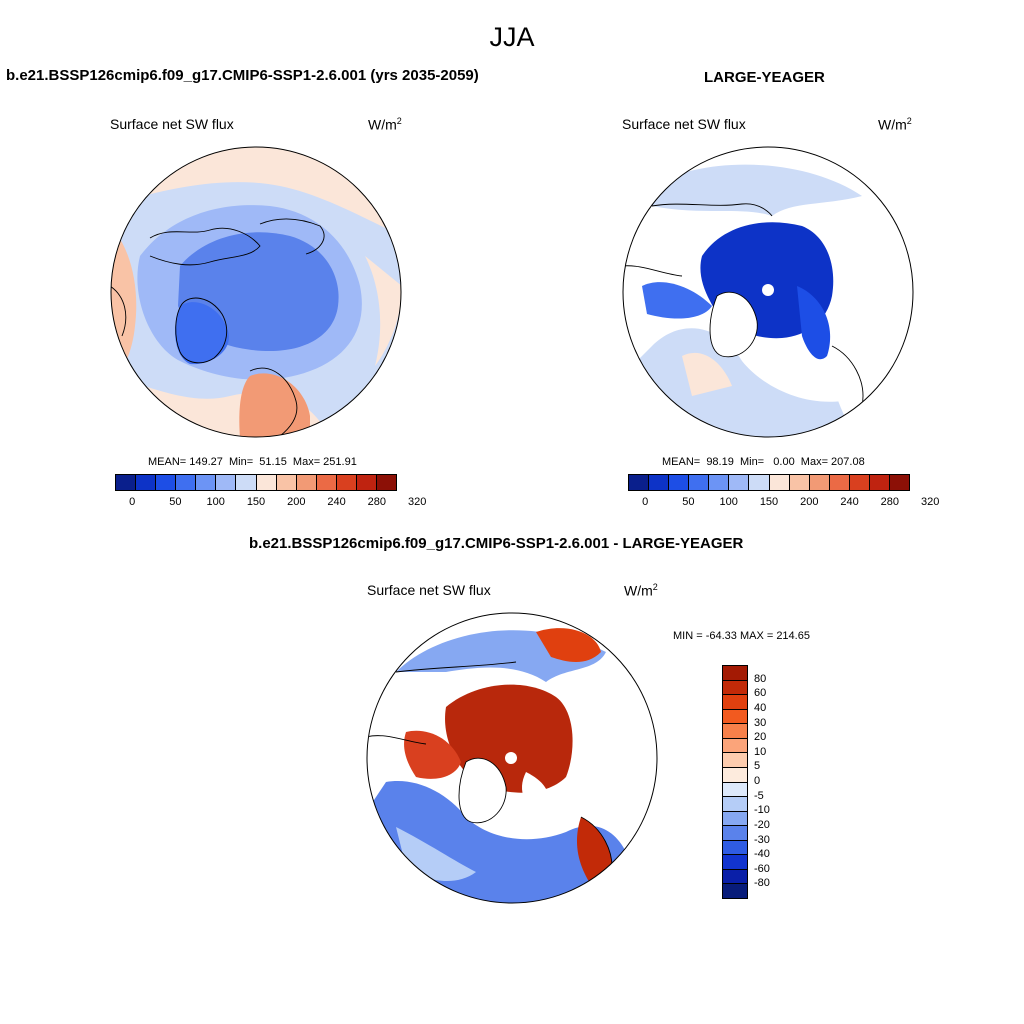 Image resolution: width=1024 pixels, height=1024 pixels. What do you see at coordinates (762, 883) in the screenshot?
I see `panel-diff-colorbar-tick-label: -80` at bounding box center [762, 883].